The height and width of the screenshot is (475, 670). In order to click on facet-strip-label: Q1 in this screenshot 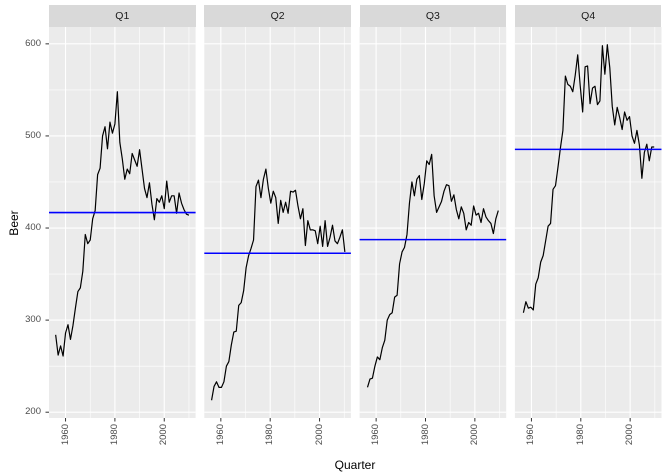, I will do `click(122, 16)`.